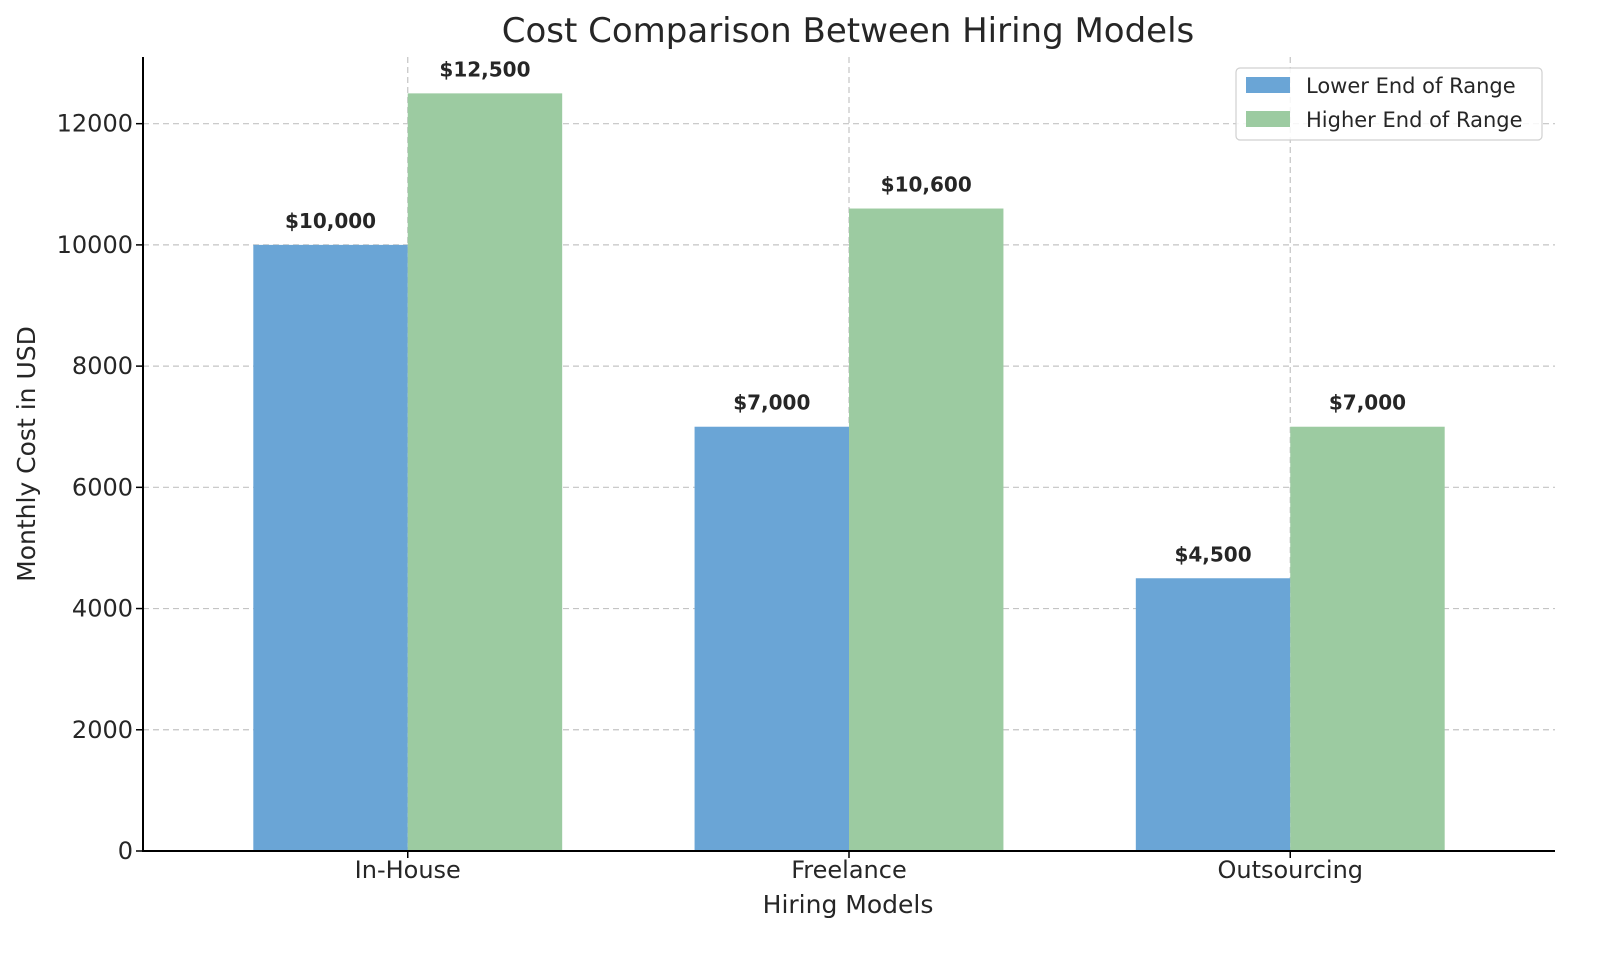 The image size is (1600, 954). Describe the element at coordinates (1213, 714) in the screenshot. I see `bar-lower-outsourcing` at that location.